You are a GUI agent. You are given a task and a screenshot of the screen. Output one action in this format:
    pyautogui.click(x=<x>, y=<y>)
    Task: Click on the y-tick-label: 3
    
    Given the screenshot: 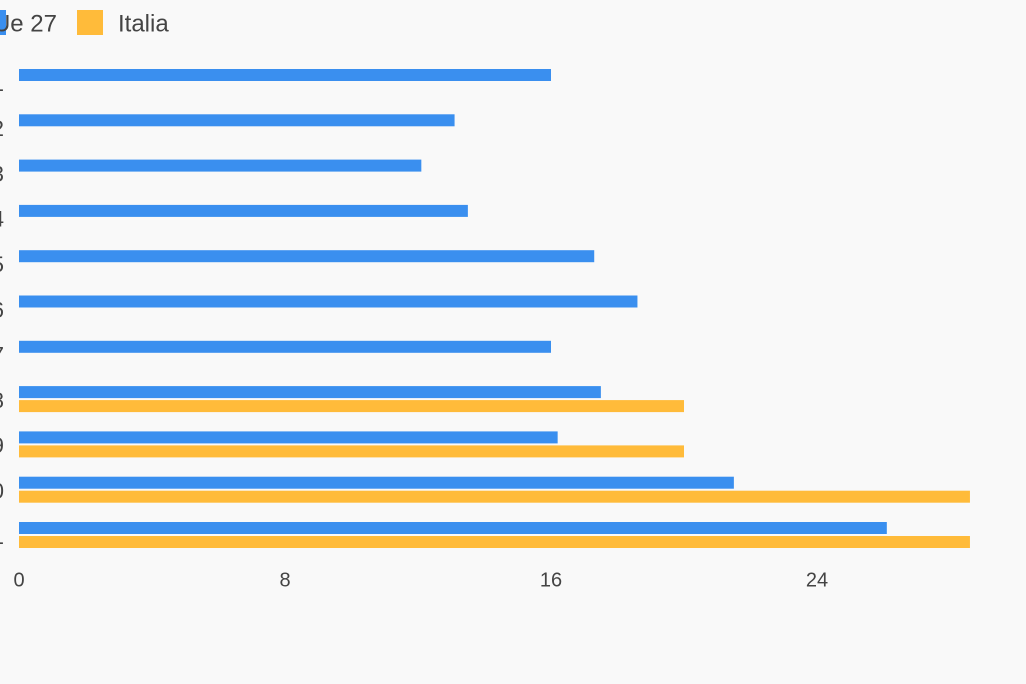 What is the action you would take?
    pyautogui.click(x=2, y=173)
    